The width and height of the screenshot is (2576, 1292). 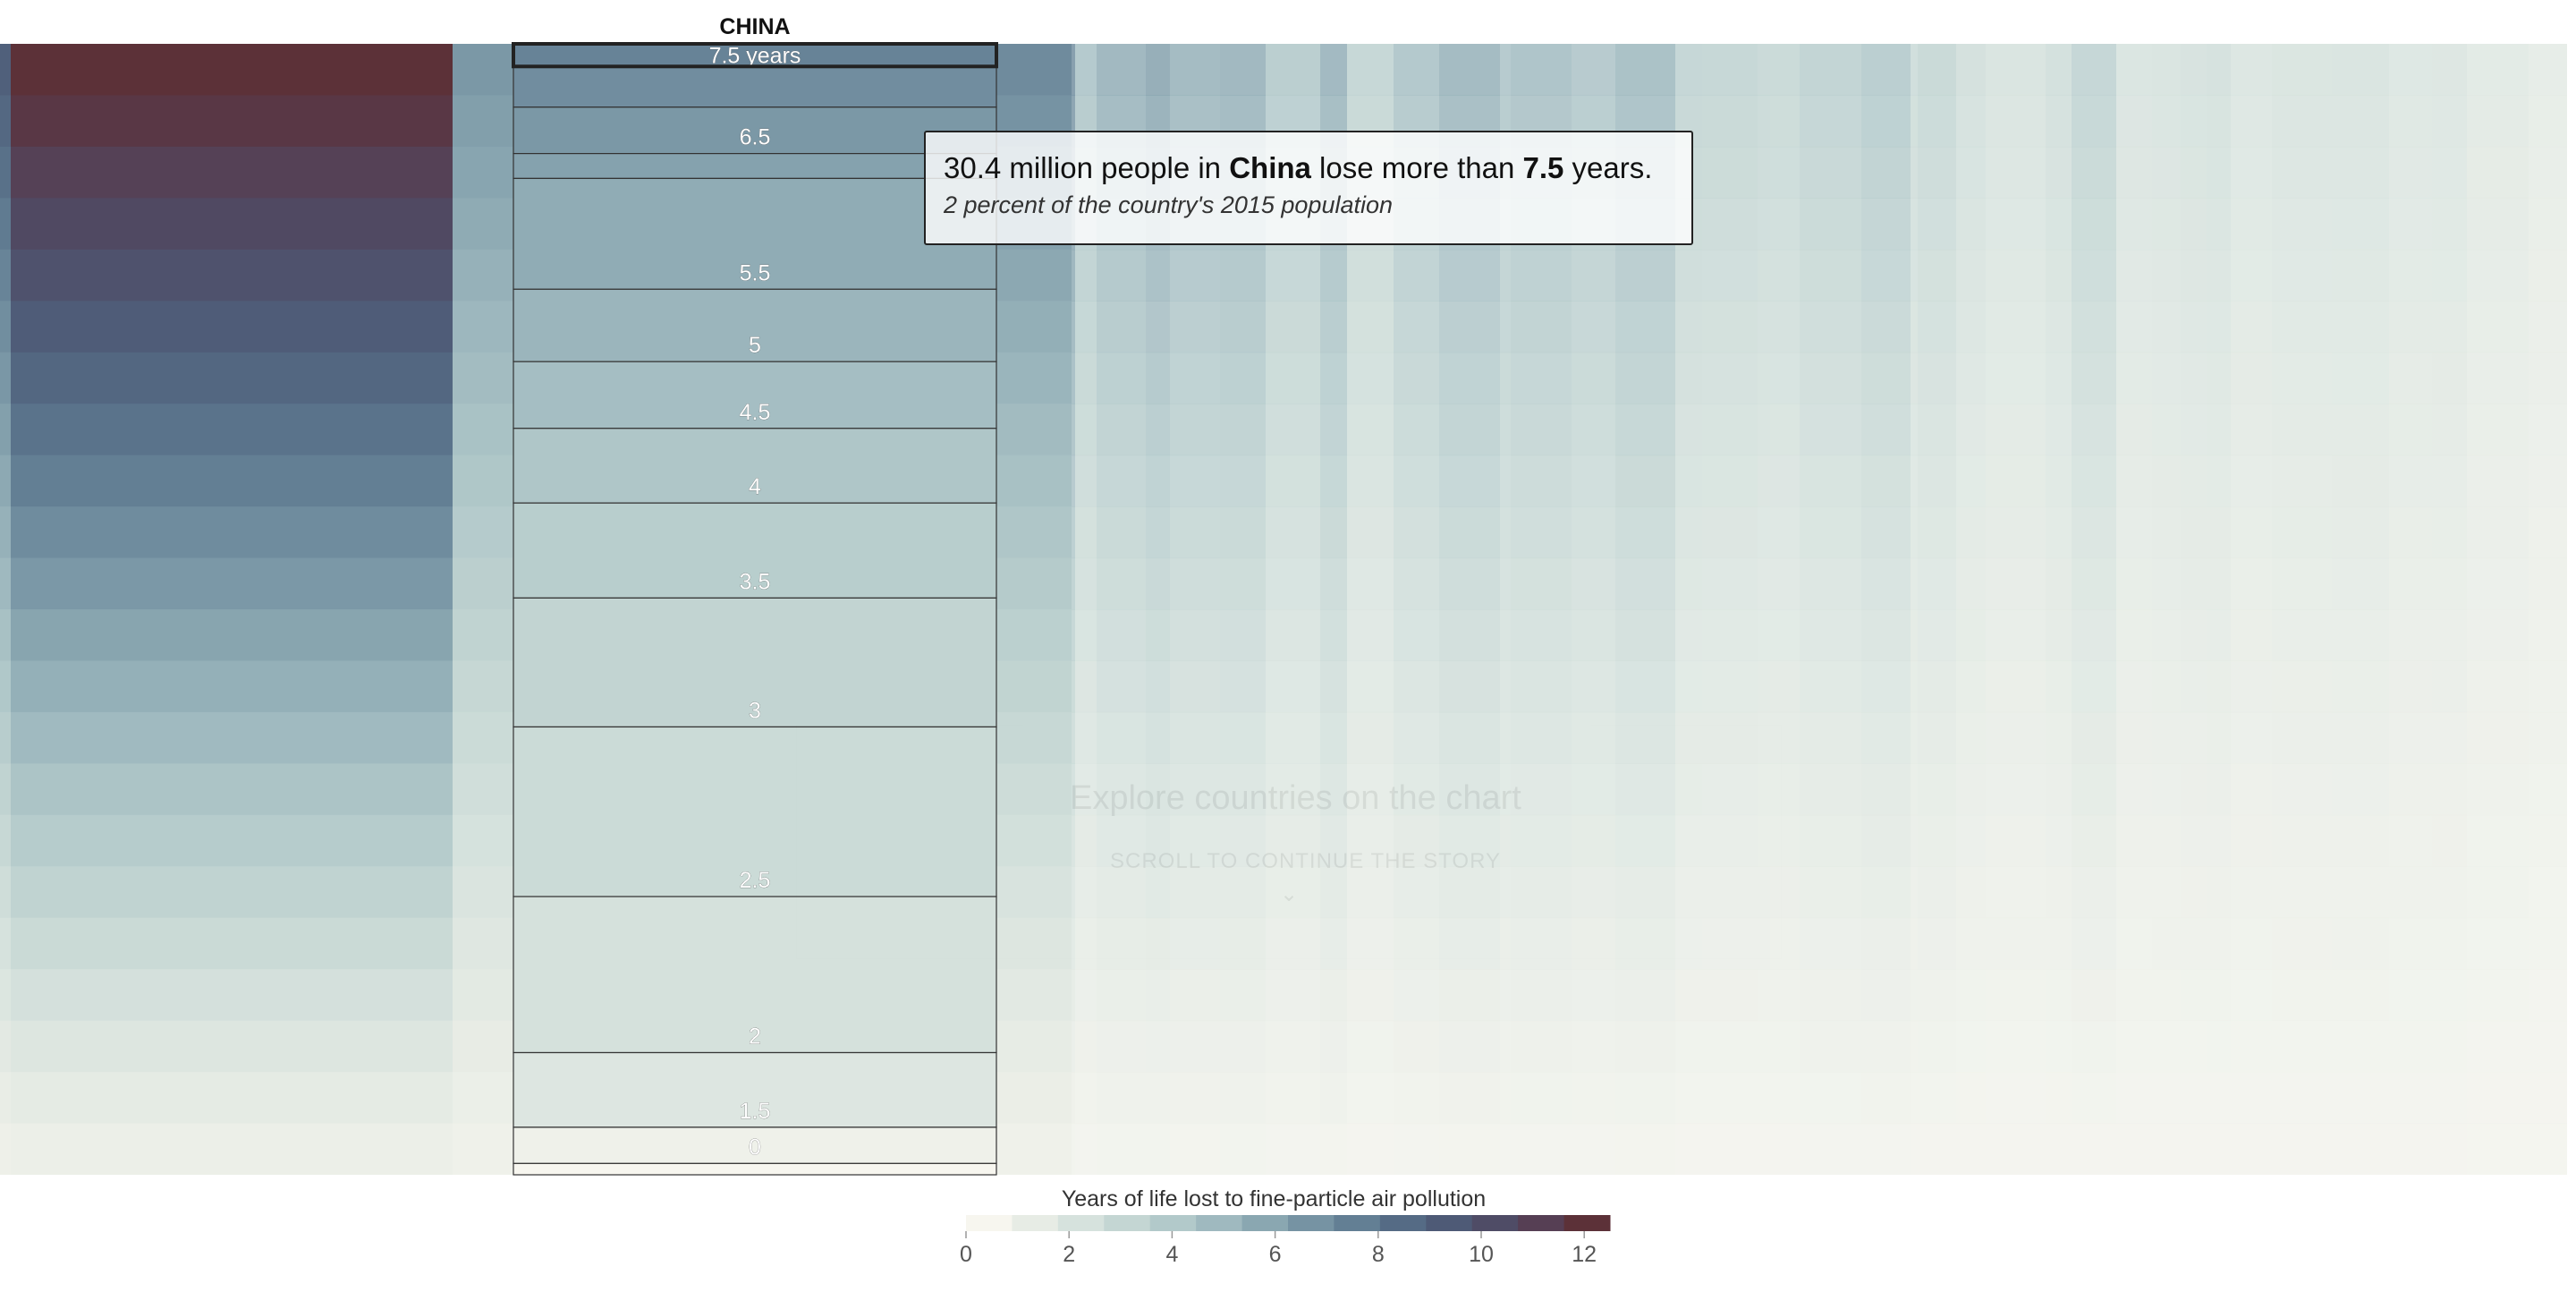 I want to click on scroll-prompt: SCROLL TO CONTINUE THE STORY, so click(x=1305, y=861).